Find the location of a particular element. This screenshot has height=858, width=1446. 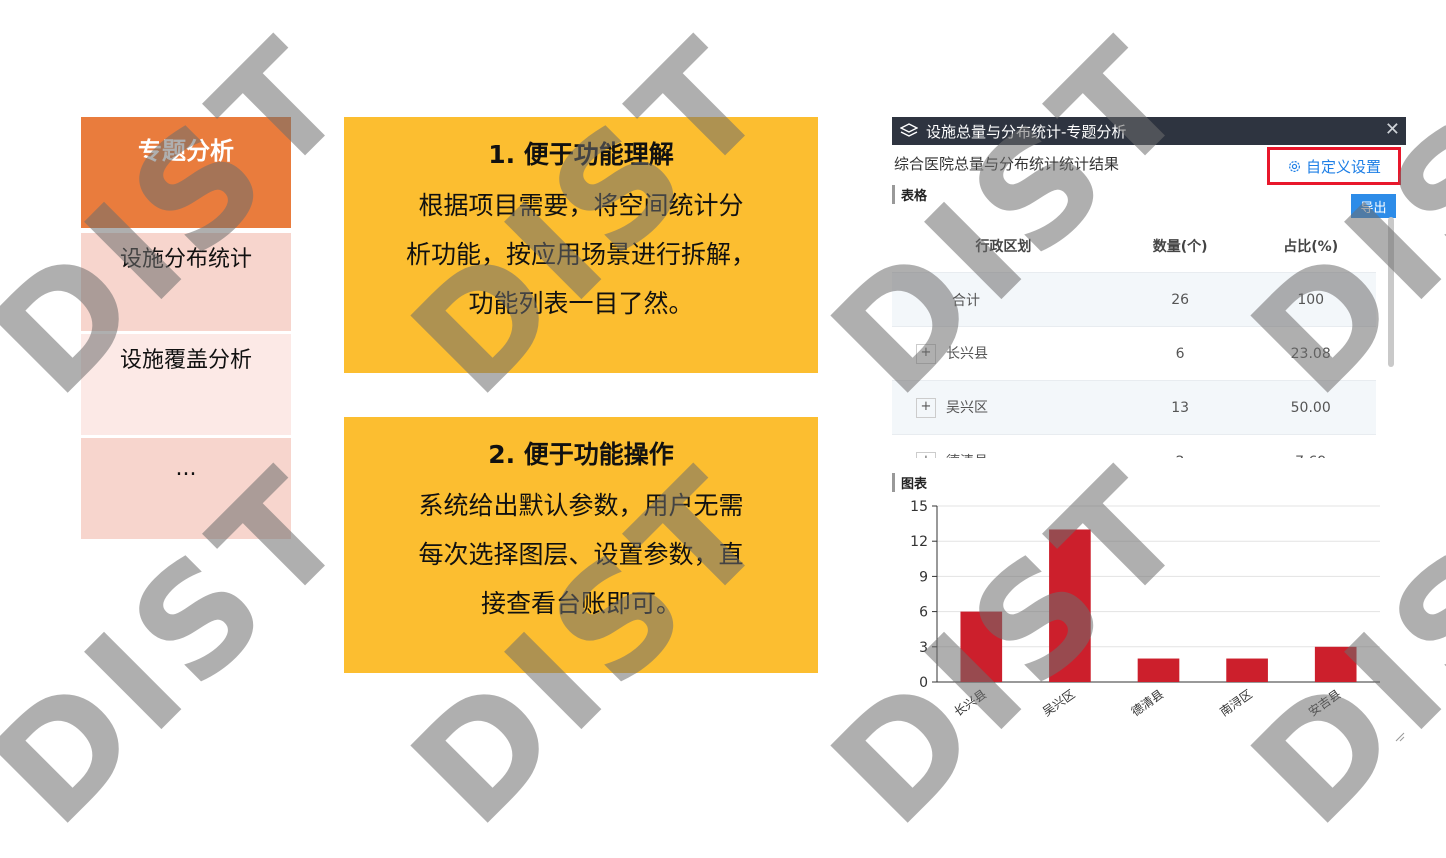

custom-settings-button: 自定义设置 is located at coordinates (1334, 166).